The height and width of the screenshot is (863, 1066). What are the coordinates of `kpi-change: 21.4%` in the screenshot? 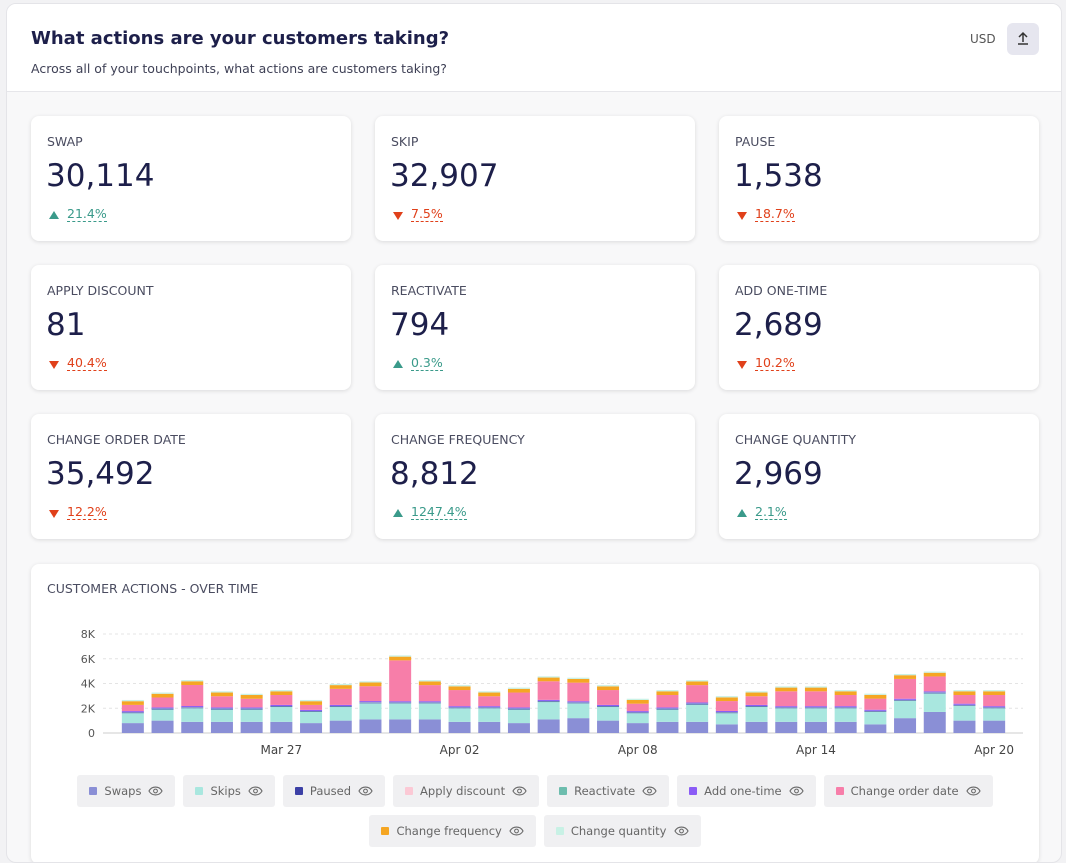 It's located at (87, 214).